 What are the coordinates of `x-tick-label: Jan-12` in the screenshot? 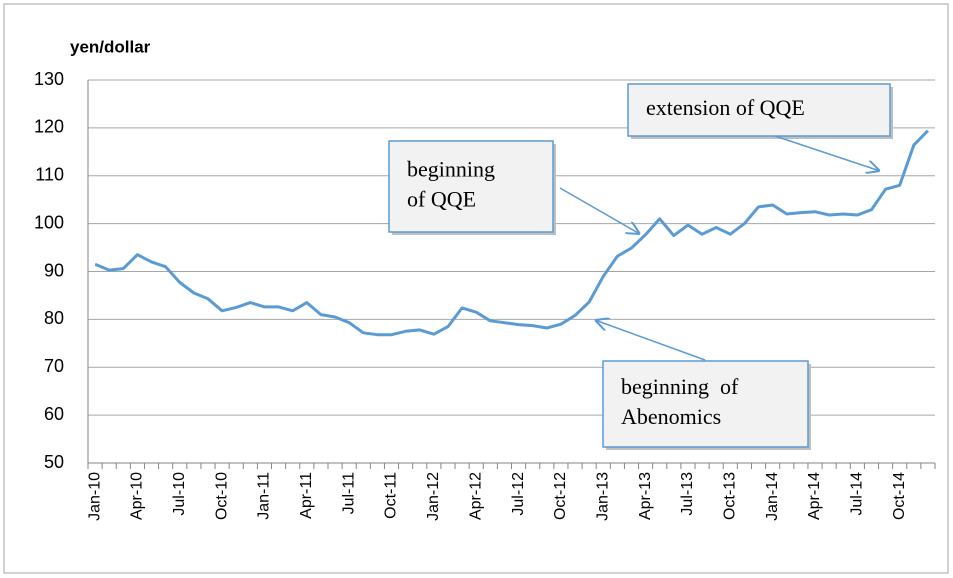 It's located at (433, 496).